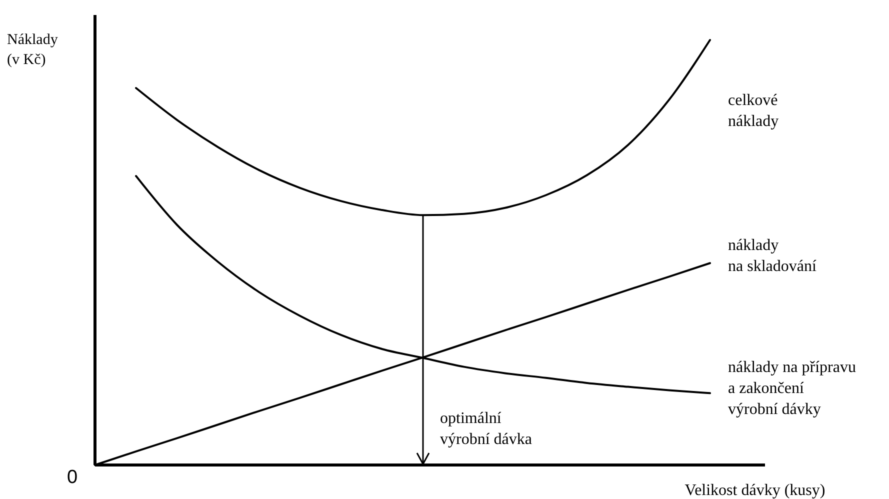  What do you see at coordinates (32, 50) in the screenshot?
I see `y-axis-title: Náklady (v Kč)` at bounding box center [32, 50].